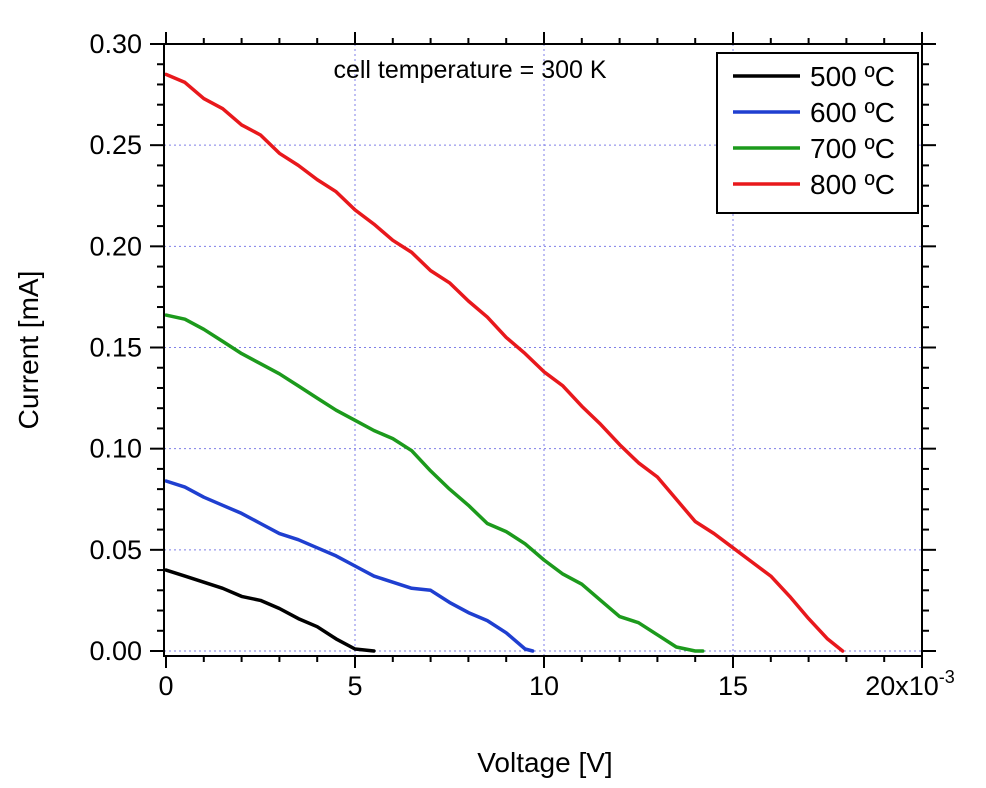 Image resolution: width=986 pixels, height=788 pixels. I want to click on legend-label: 700 ºC, so click(852, 148).